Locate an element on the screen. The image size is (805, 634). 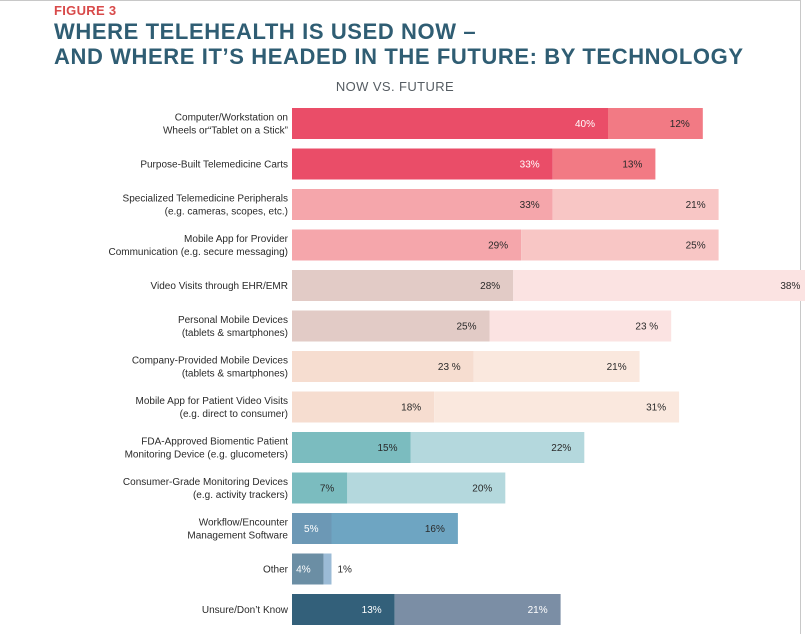
value-label-now: 7% is located at coordinates (327, 489).